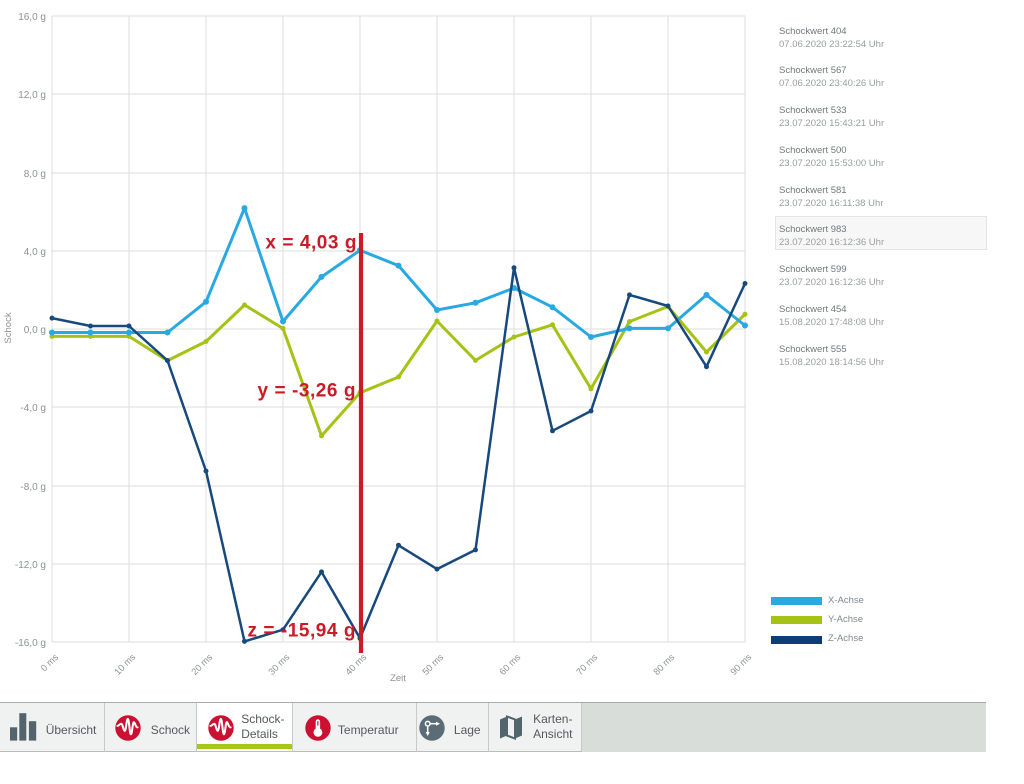 The height and width of the screenshot is (784, 1024). Describe the element at coordinates (307, 391) in the screenshot. I see `svg-text: y = -3,26 g` at that location.